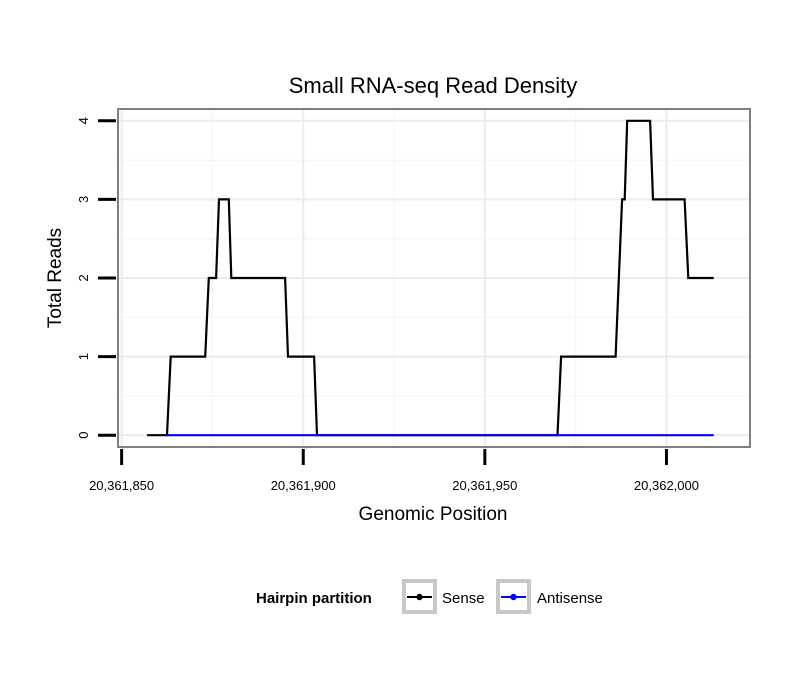 The image size is (810, 690). I want to click on x-axis: 20,361,850 20,361,900 20,361,950 20,362,000, so click(394, 471).